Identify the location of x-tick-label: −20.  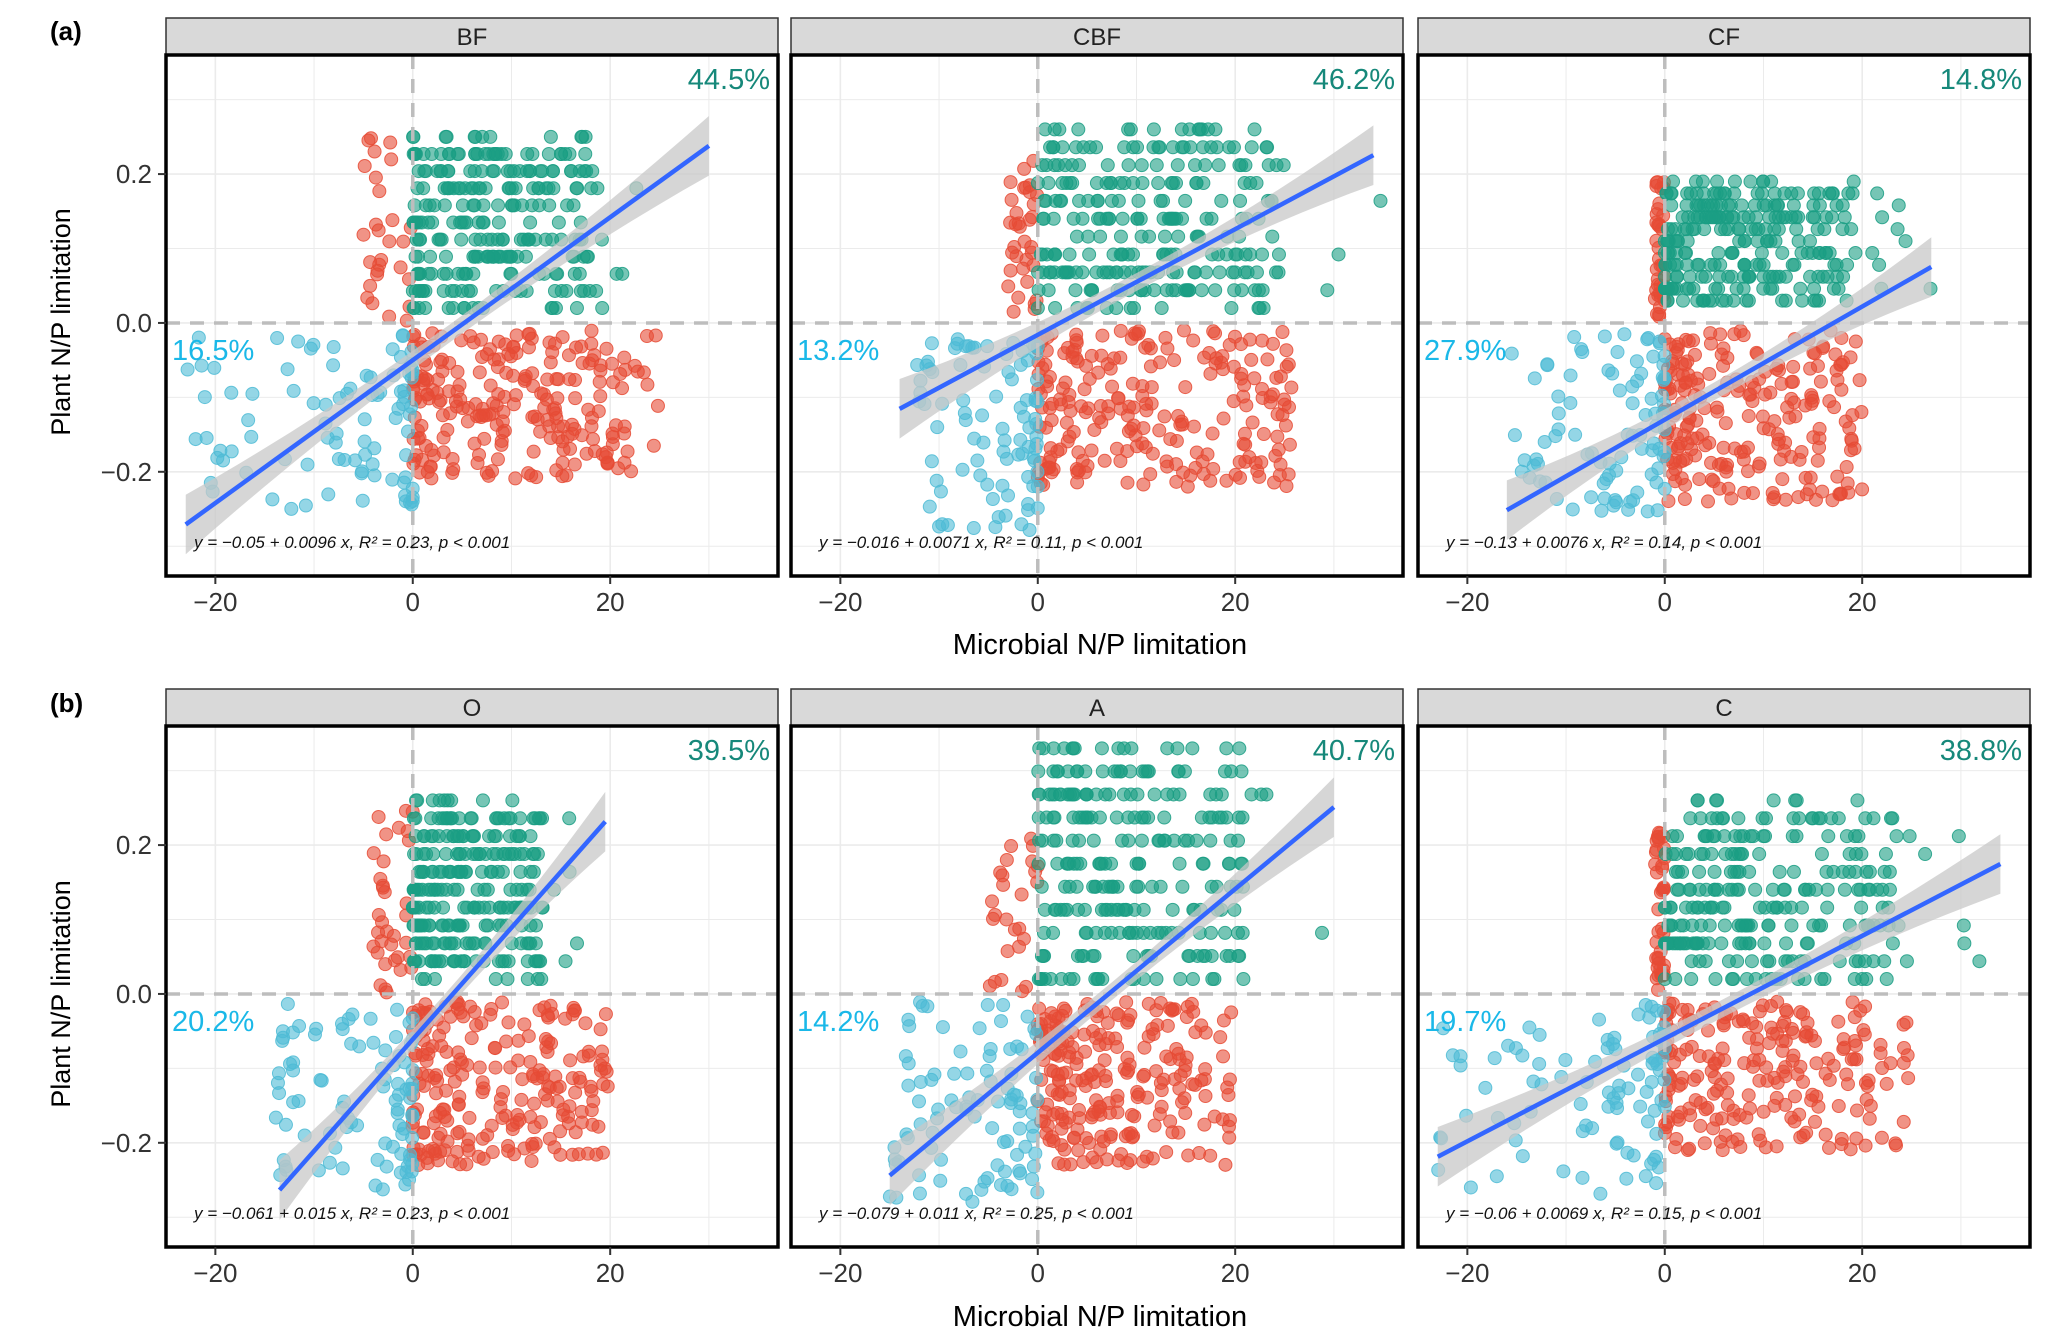
(1467, 1273).